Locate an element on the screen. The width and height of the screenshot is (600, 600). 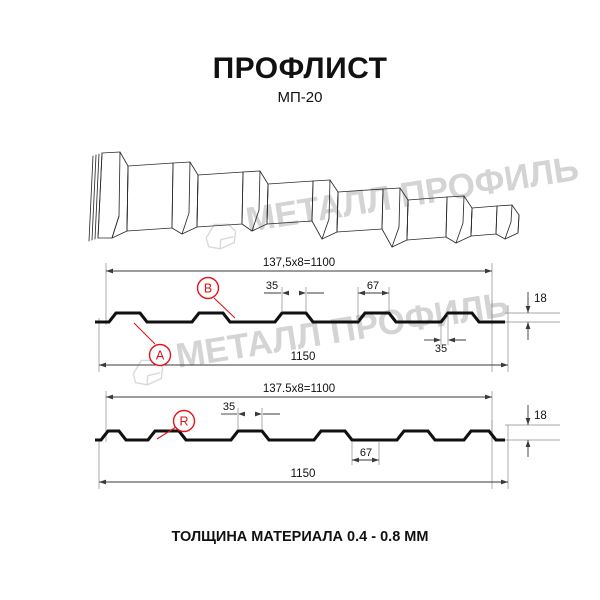
profile-section-bottom is located at coordinates (300, 435).